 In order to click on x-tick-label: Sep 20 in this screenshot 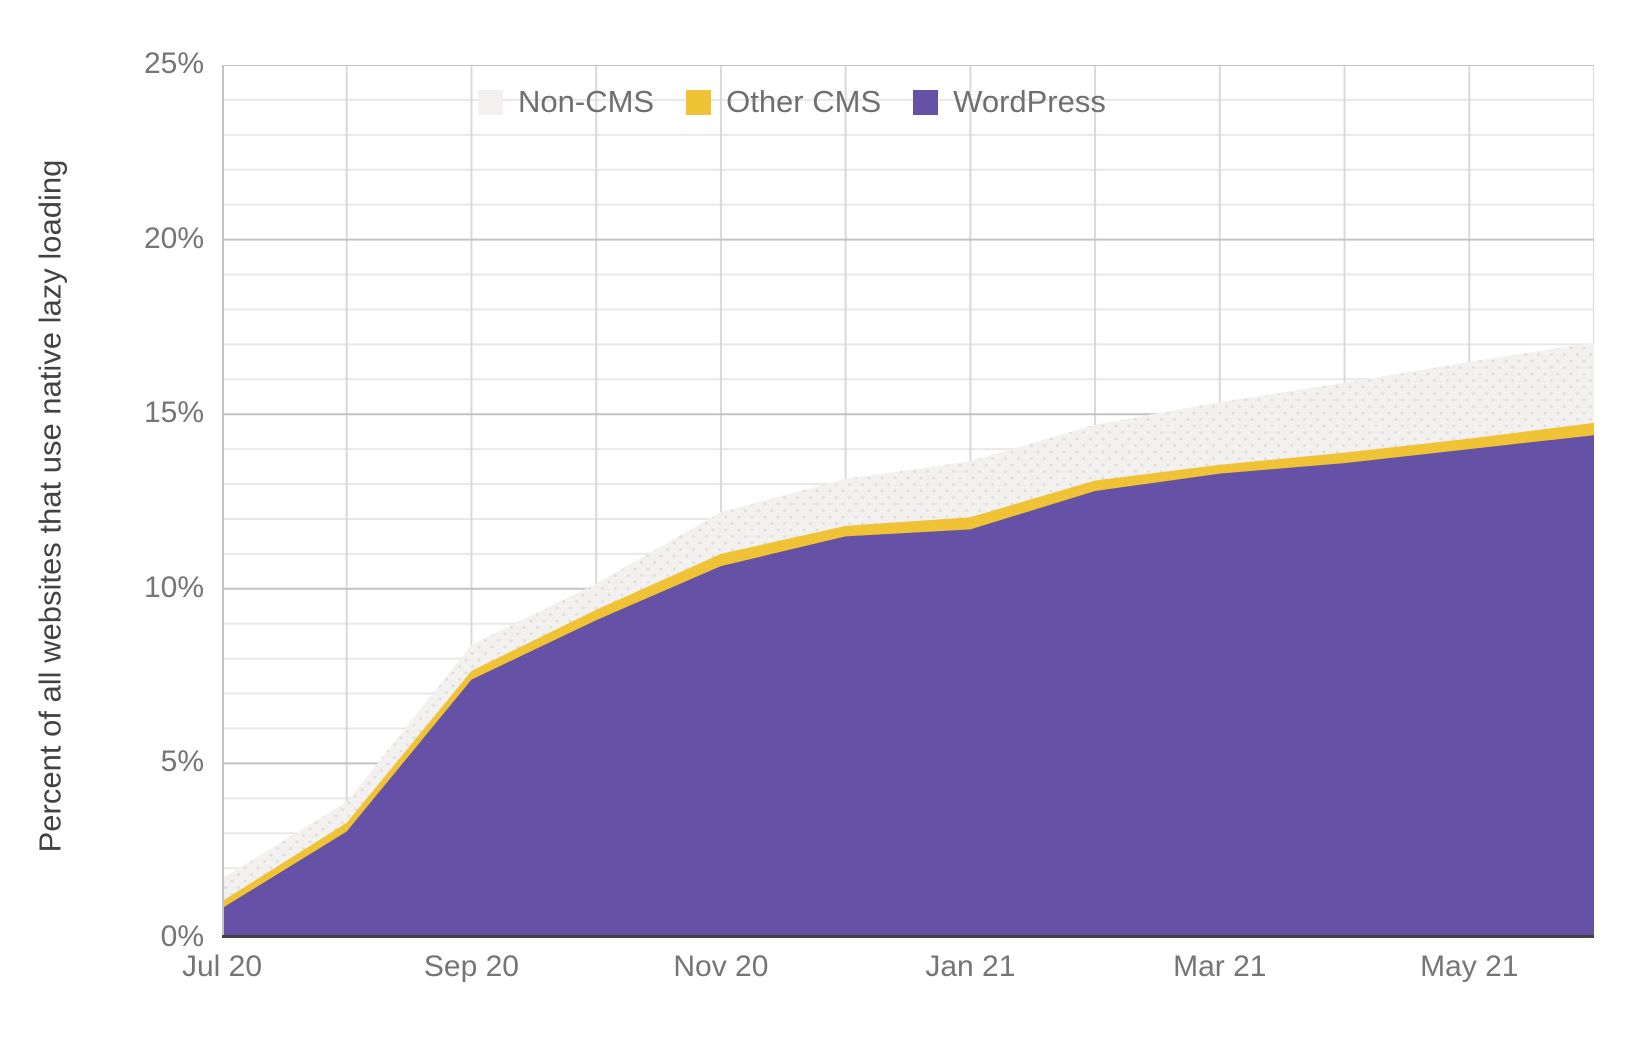, I will do `click(471, 966)`.